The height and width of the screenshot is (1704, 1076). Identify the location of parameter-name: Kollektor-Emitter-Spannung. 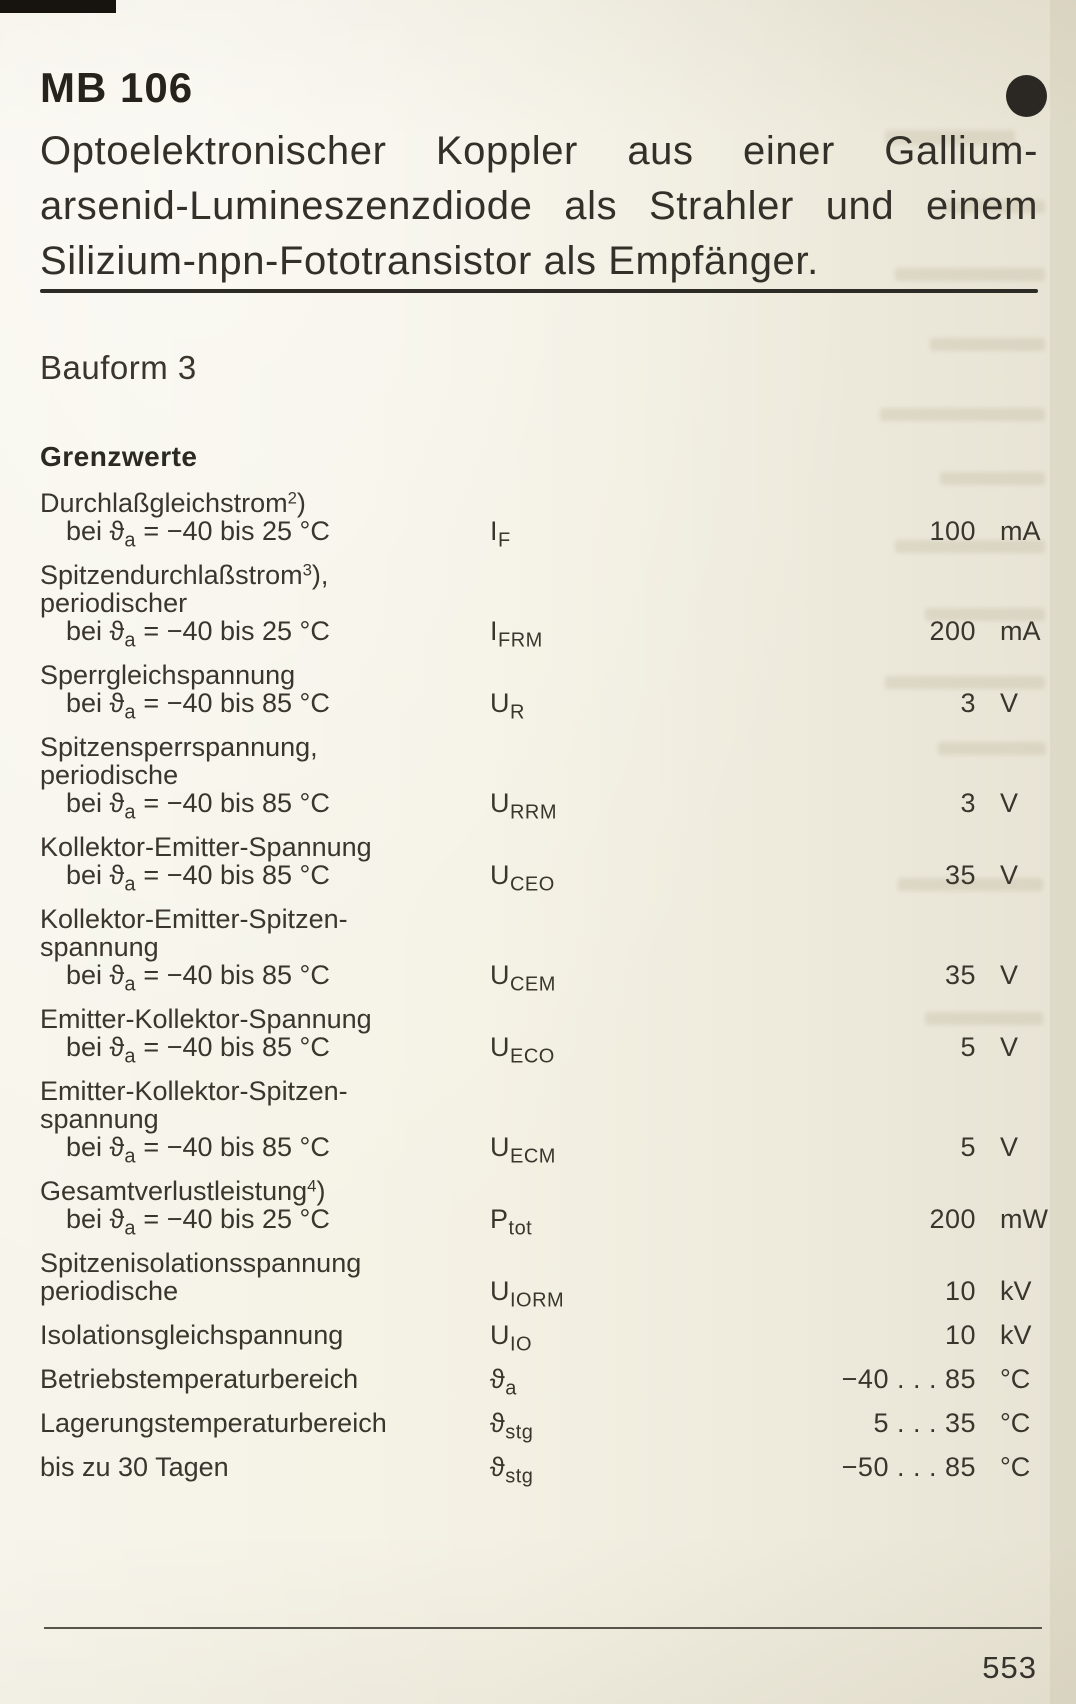
(206, 847).